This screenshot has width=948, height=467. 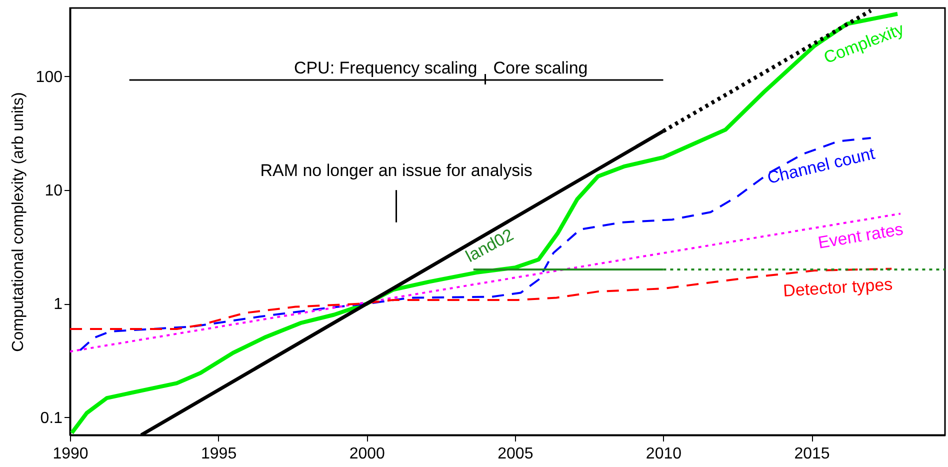 I want to click on series-label: Detector types, so click(x=838, y=287).